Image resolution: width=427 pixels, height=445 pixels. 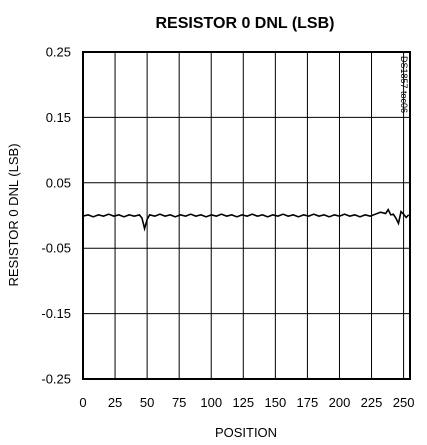 I want to click on x-tick-label-250: 250, so click(x=404, y=402).